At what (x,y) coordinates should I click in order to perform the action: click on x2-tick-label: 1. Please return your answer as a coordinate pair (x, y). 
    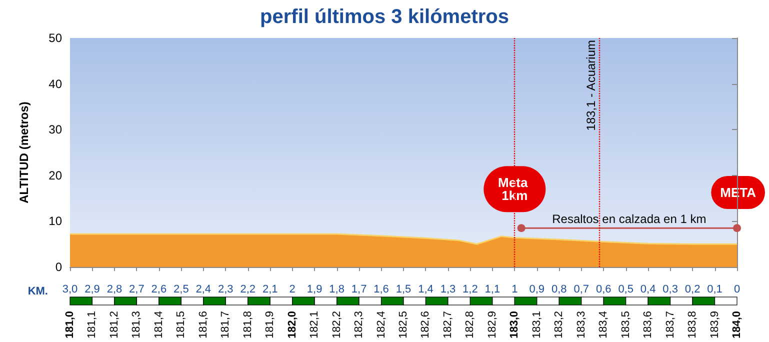
    Looking at the image, I should click on (515, 290).